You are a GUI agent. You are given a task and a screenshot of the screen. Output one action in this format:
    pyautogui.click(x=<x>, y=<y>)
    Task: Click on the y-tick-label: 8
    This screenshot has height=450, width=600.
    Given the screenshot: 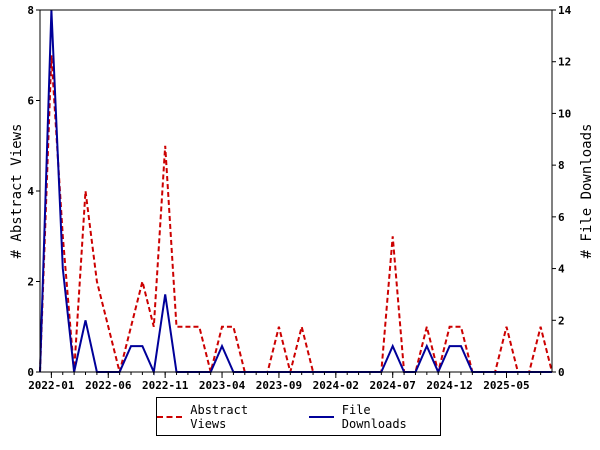 What is the action you would take?
    pyautogui.click(x=30, y=10)
    